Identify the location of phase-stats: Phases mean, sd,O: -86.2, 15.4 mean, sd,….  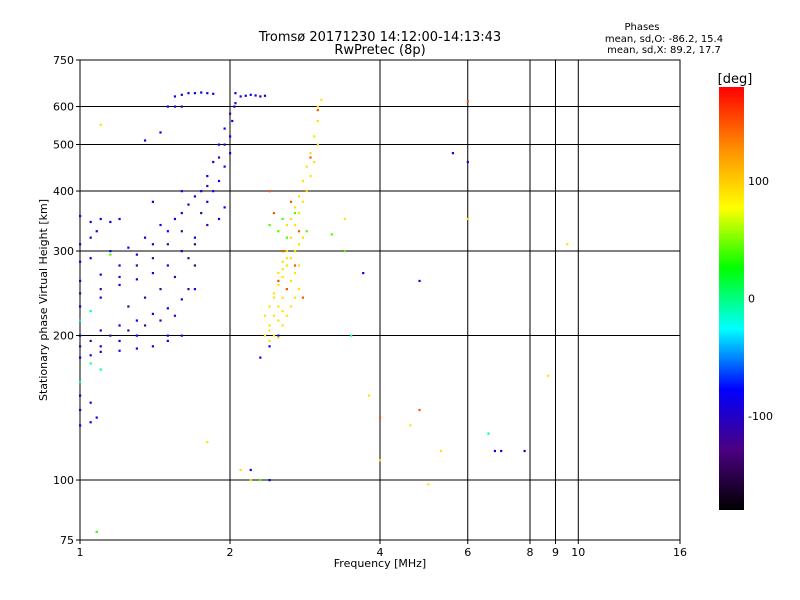
(664, 39).